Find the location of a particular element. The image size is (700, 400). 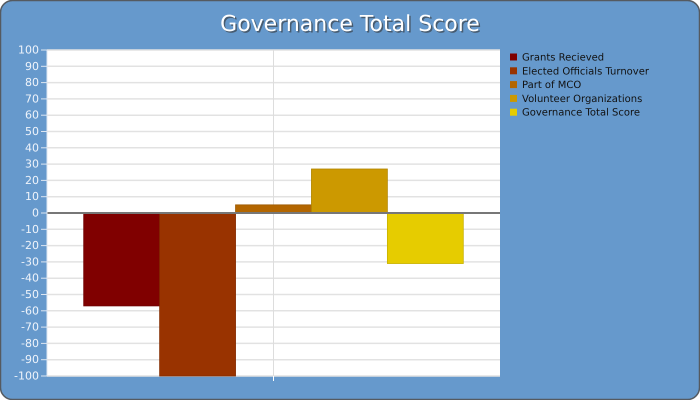

y-tick-label: -90 is located at coordinates (30, 359).